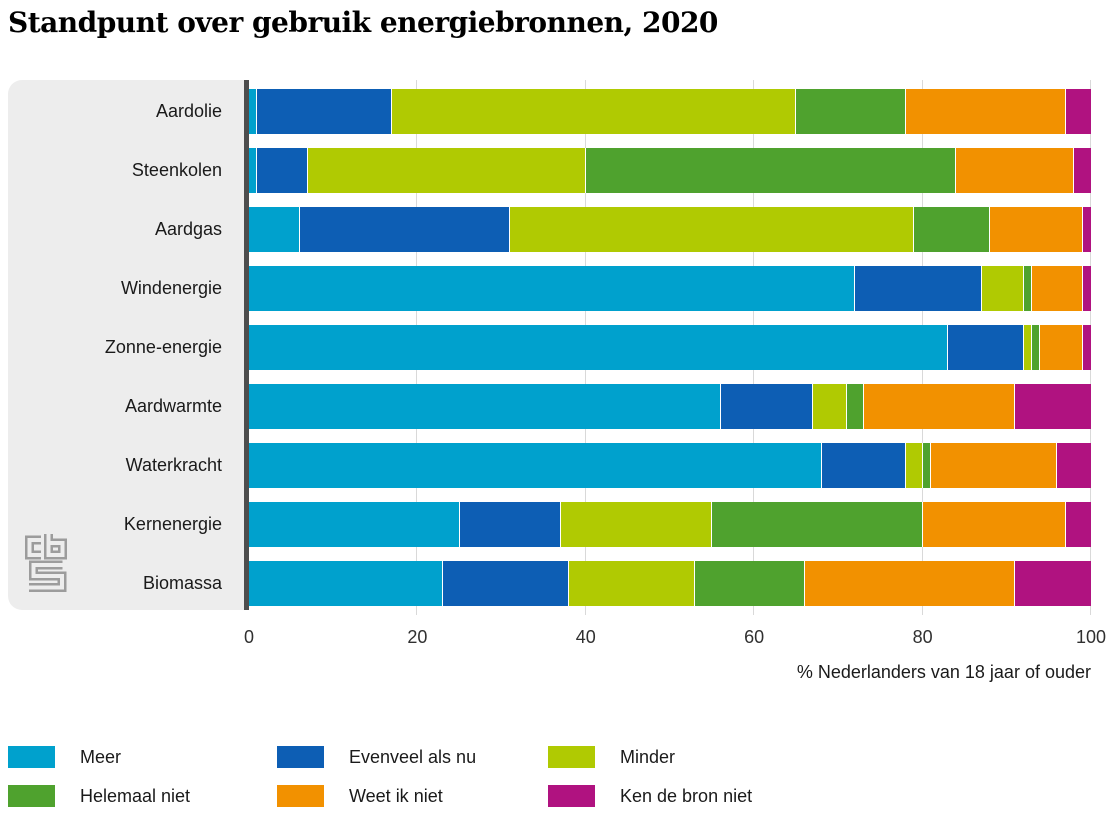  I want to click on bar-row-windenergie, so click(670, 288).